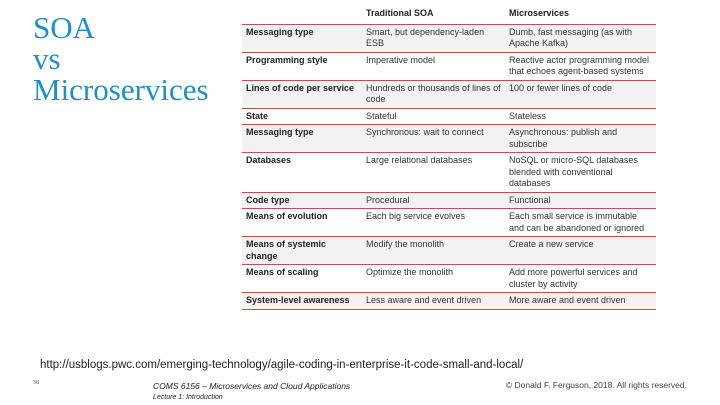  What do you see at coordinates (433, 66) in the screenshot?
I see `soa-cell: Imperative model` at bounding box center [433, 66].